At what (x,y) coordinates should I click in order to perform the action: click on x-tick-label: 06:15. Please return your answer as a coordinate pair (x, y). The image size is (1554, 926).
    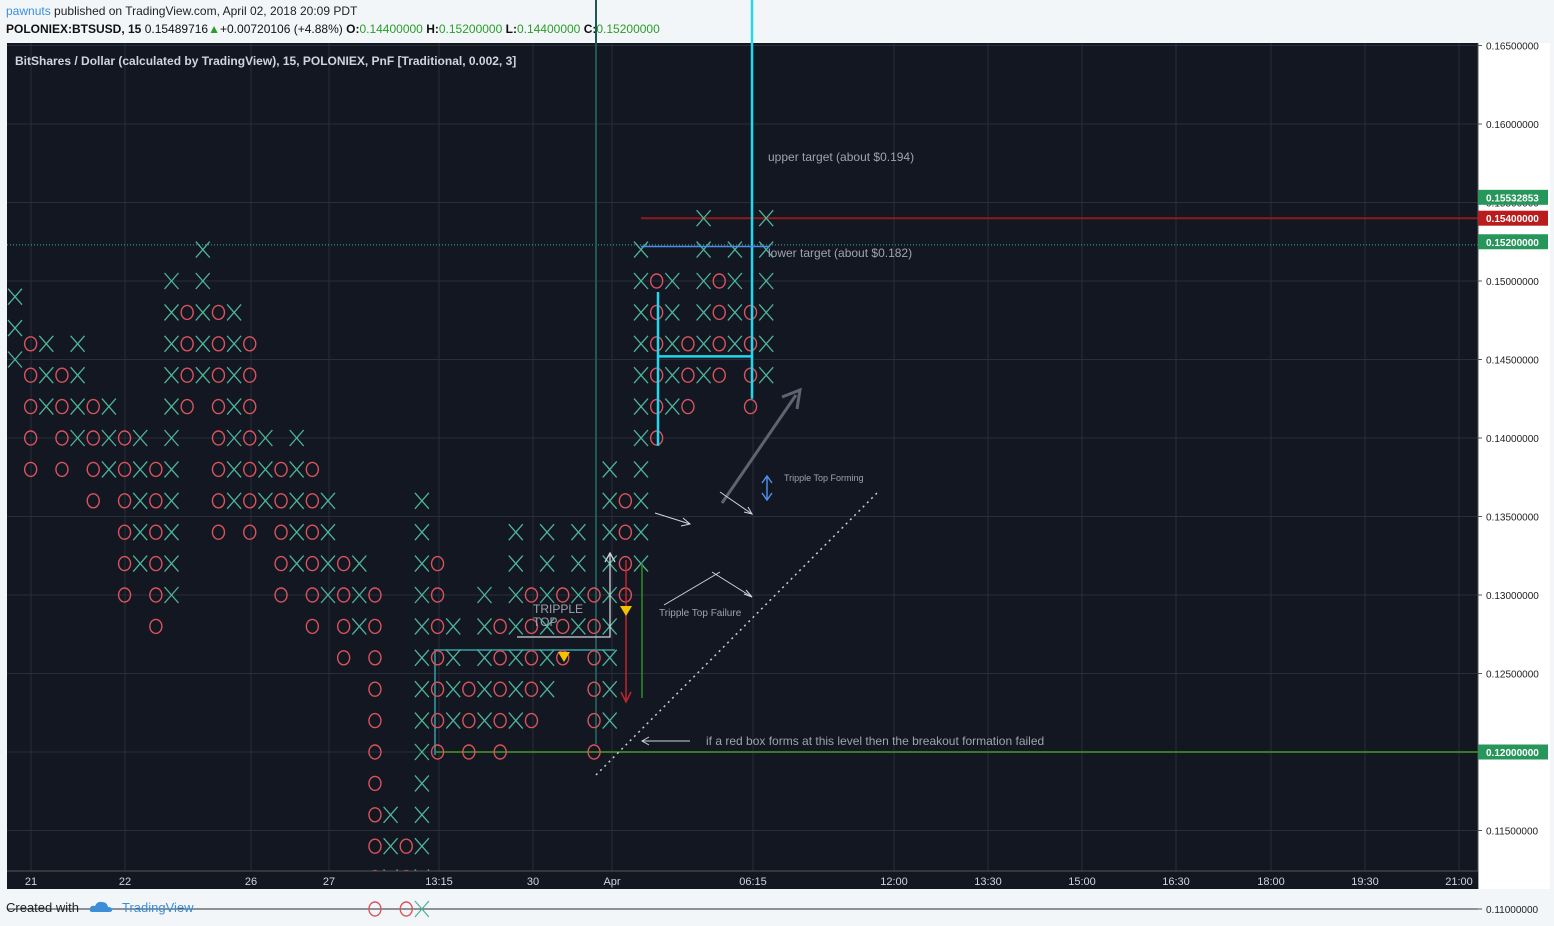
    Looking at the image, I should click on (753, 882).